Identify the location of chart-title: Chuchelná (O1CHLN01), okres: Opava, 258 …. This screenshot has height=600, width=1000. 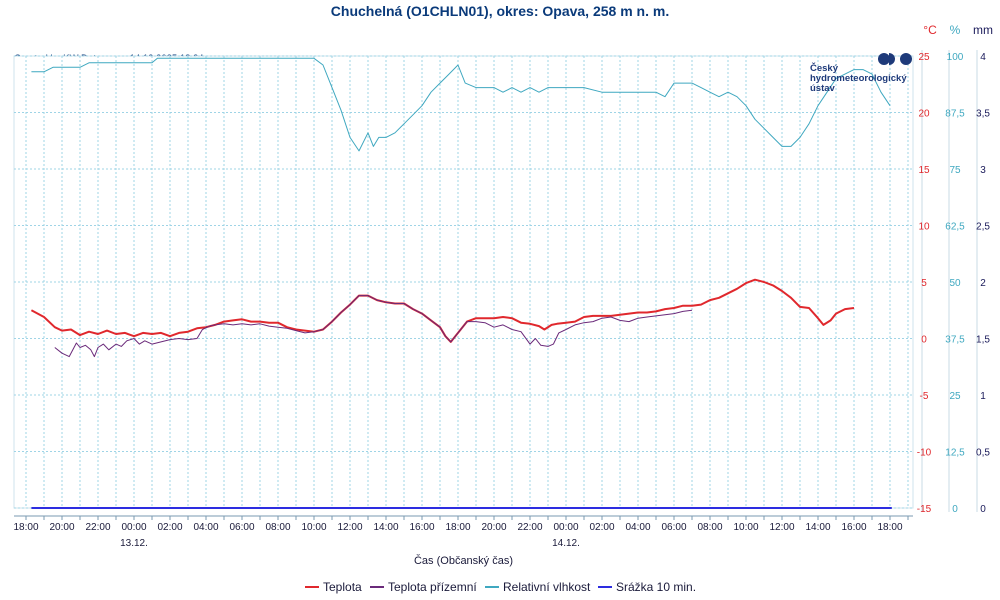
(500, 11).